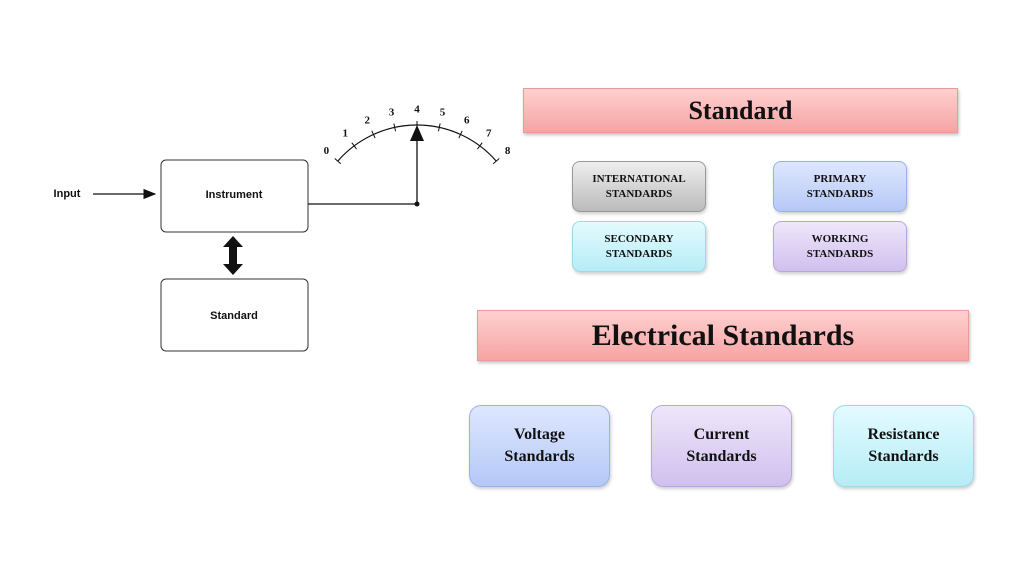 This screenshot has height=576, width=1024. I want to click on standard-header: Standard, so click(740, 110).